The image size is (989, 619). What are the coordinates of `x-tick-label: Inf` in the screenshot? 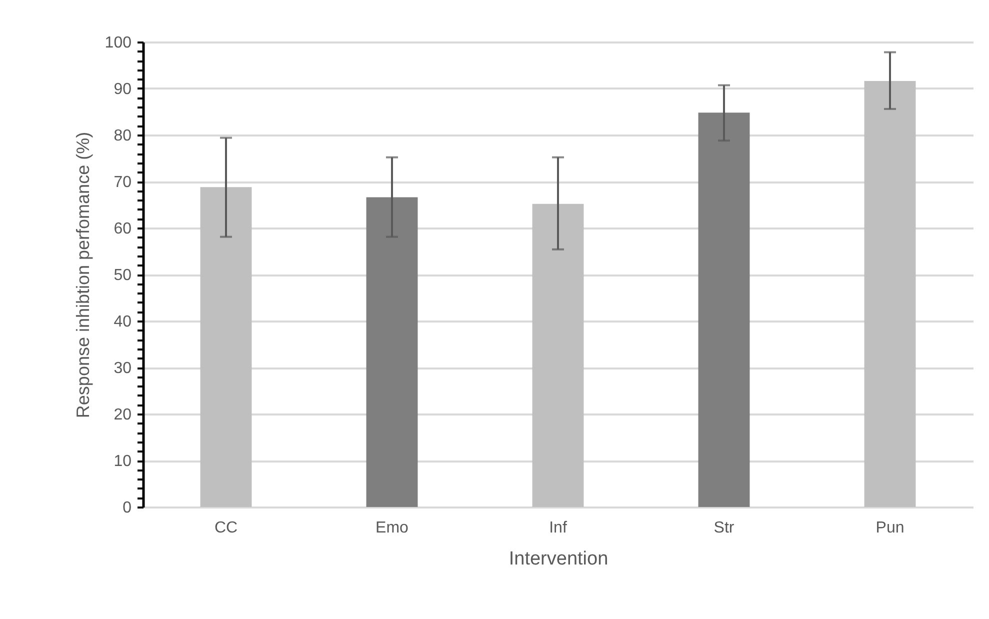 It's located at (558, 528).